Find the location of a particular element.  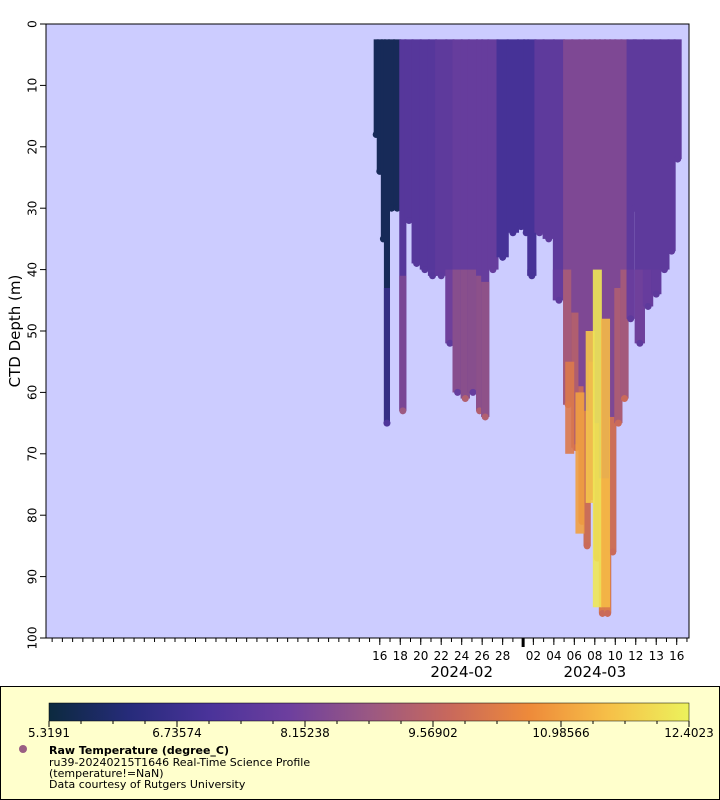

y-tick-label: 100 is located at coordinates (33, 638).